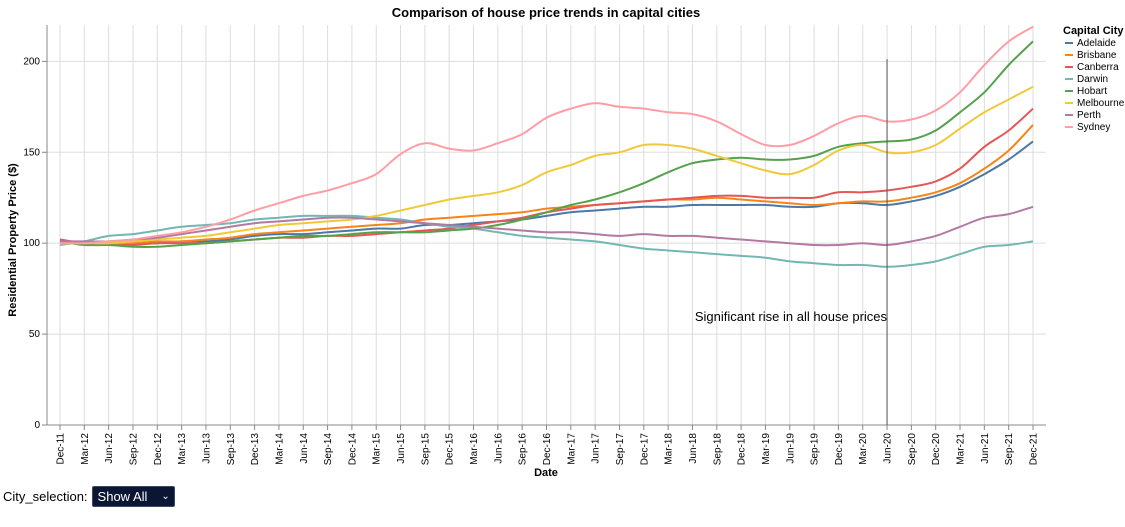 Image resolution: width=1125 pixels, height=527 pixels. Describe the element at coordinates (1093, 31) in the screenshot. I see `legend-title: Capital City` at that location.